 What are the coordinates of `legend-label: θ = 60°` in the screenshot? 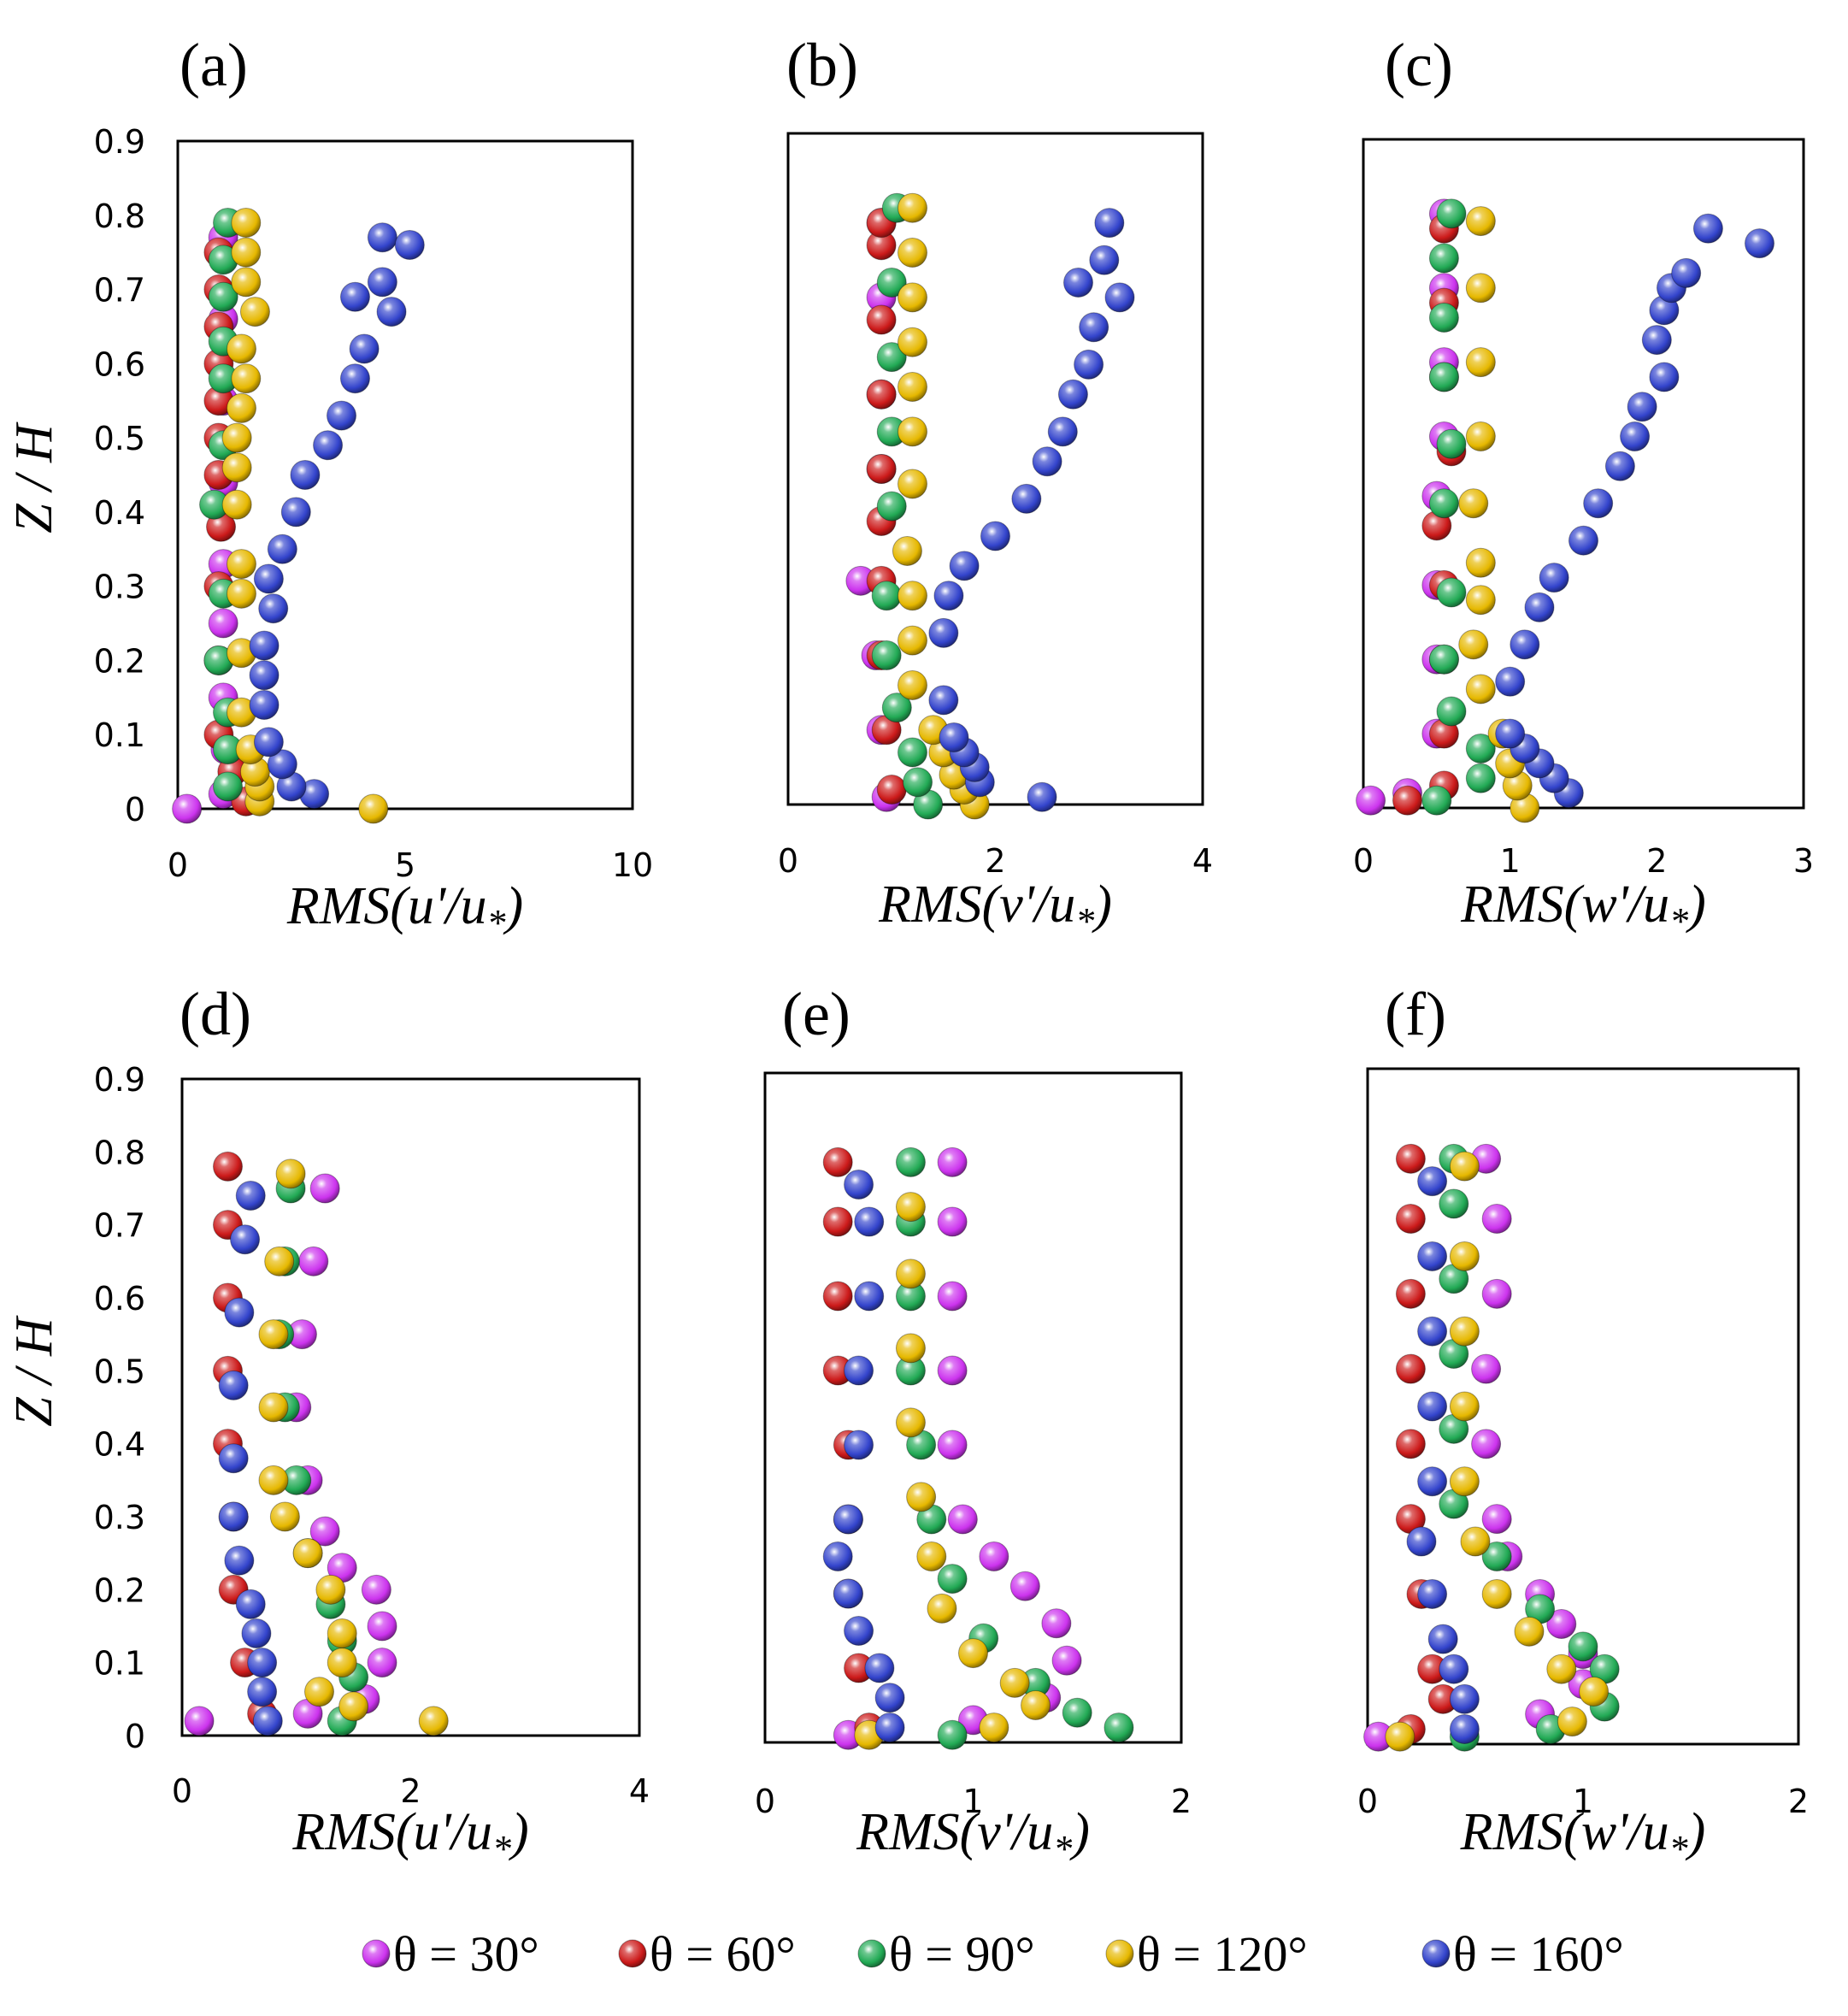 It's located at (723, 1954).